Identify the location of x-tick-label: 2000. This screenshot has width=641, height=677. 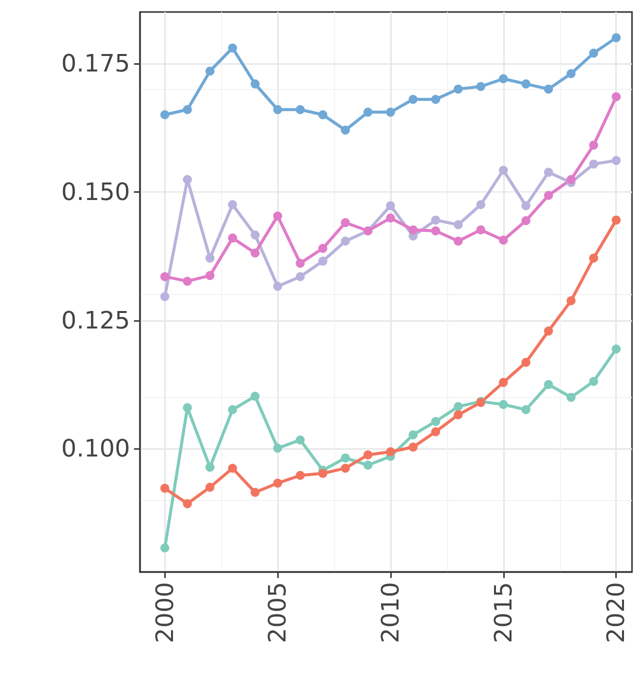
(164, 613).